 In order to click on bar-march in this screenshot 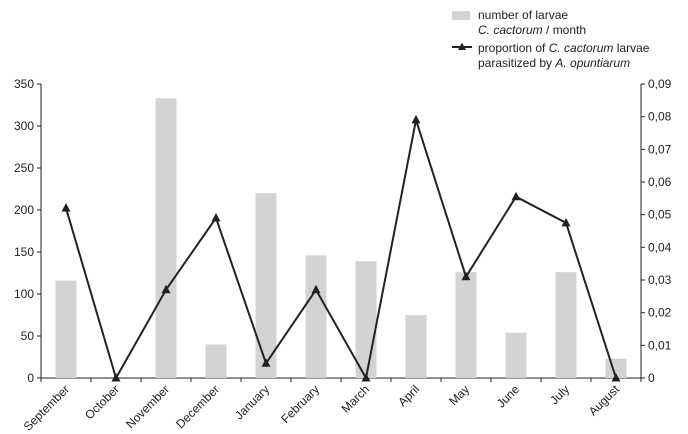, I will do `click(366, 319)`.